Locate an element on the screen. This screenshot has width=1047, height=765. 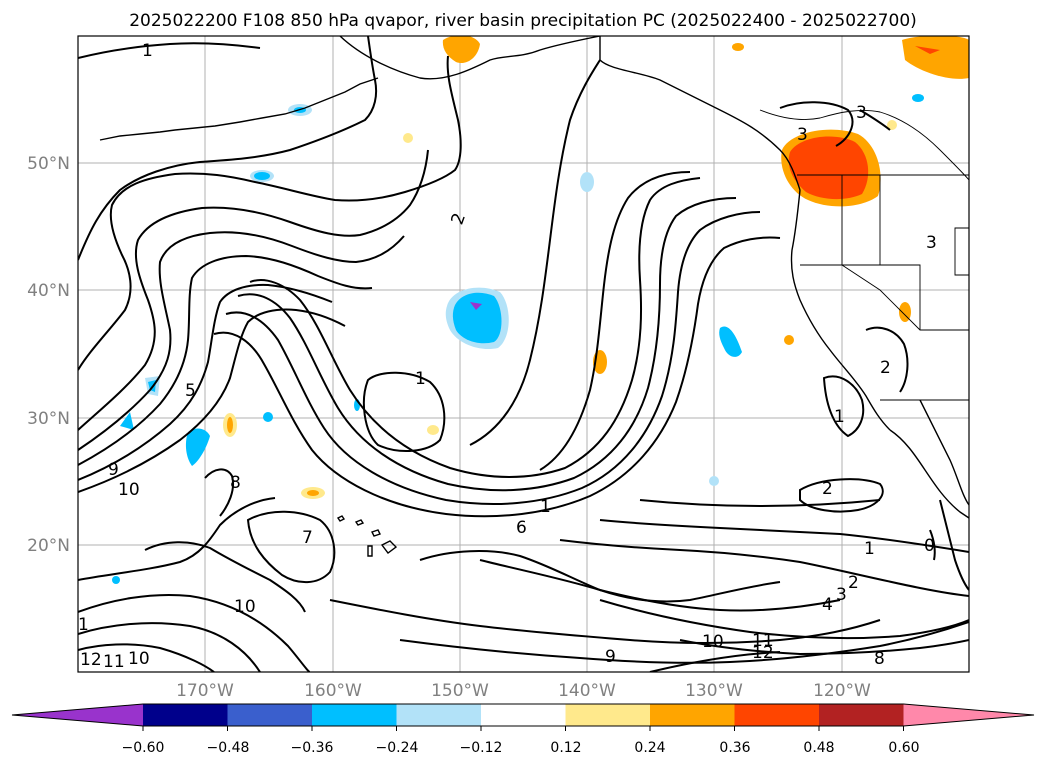
contour-label: 7 is located at coordinates (307, 538).